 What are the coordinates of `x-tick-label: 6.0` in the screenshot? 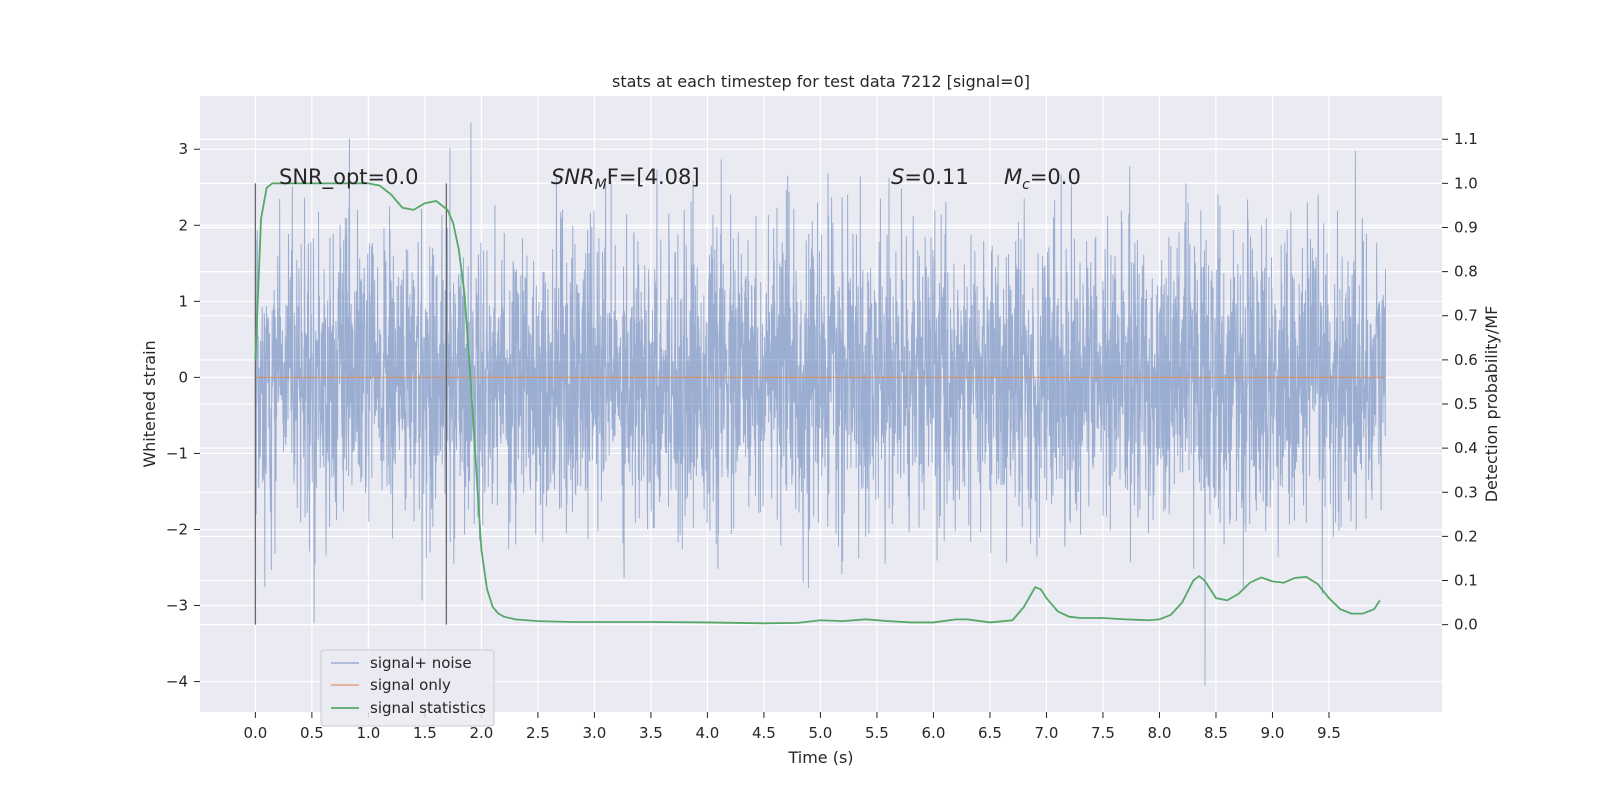 It's located at (934, 733).